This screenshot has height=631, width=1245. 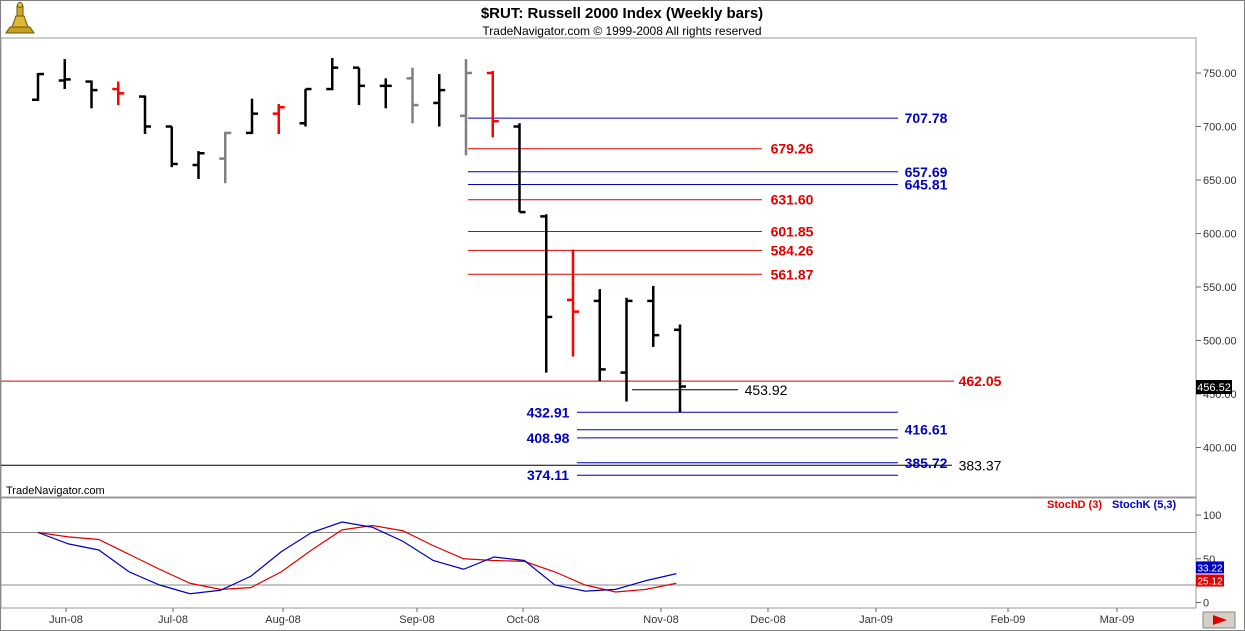 I want to click on stochk-line, so click(x=357, y=558).